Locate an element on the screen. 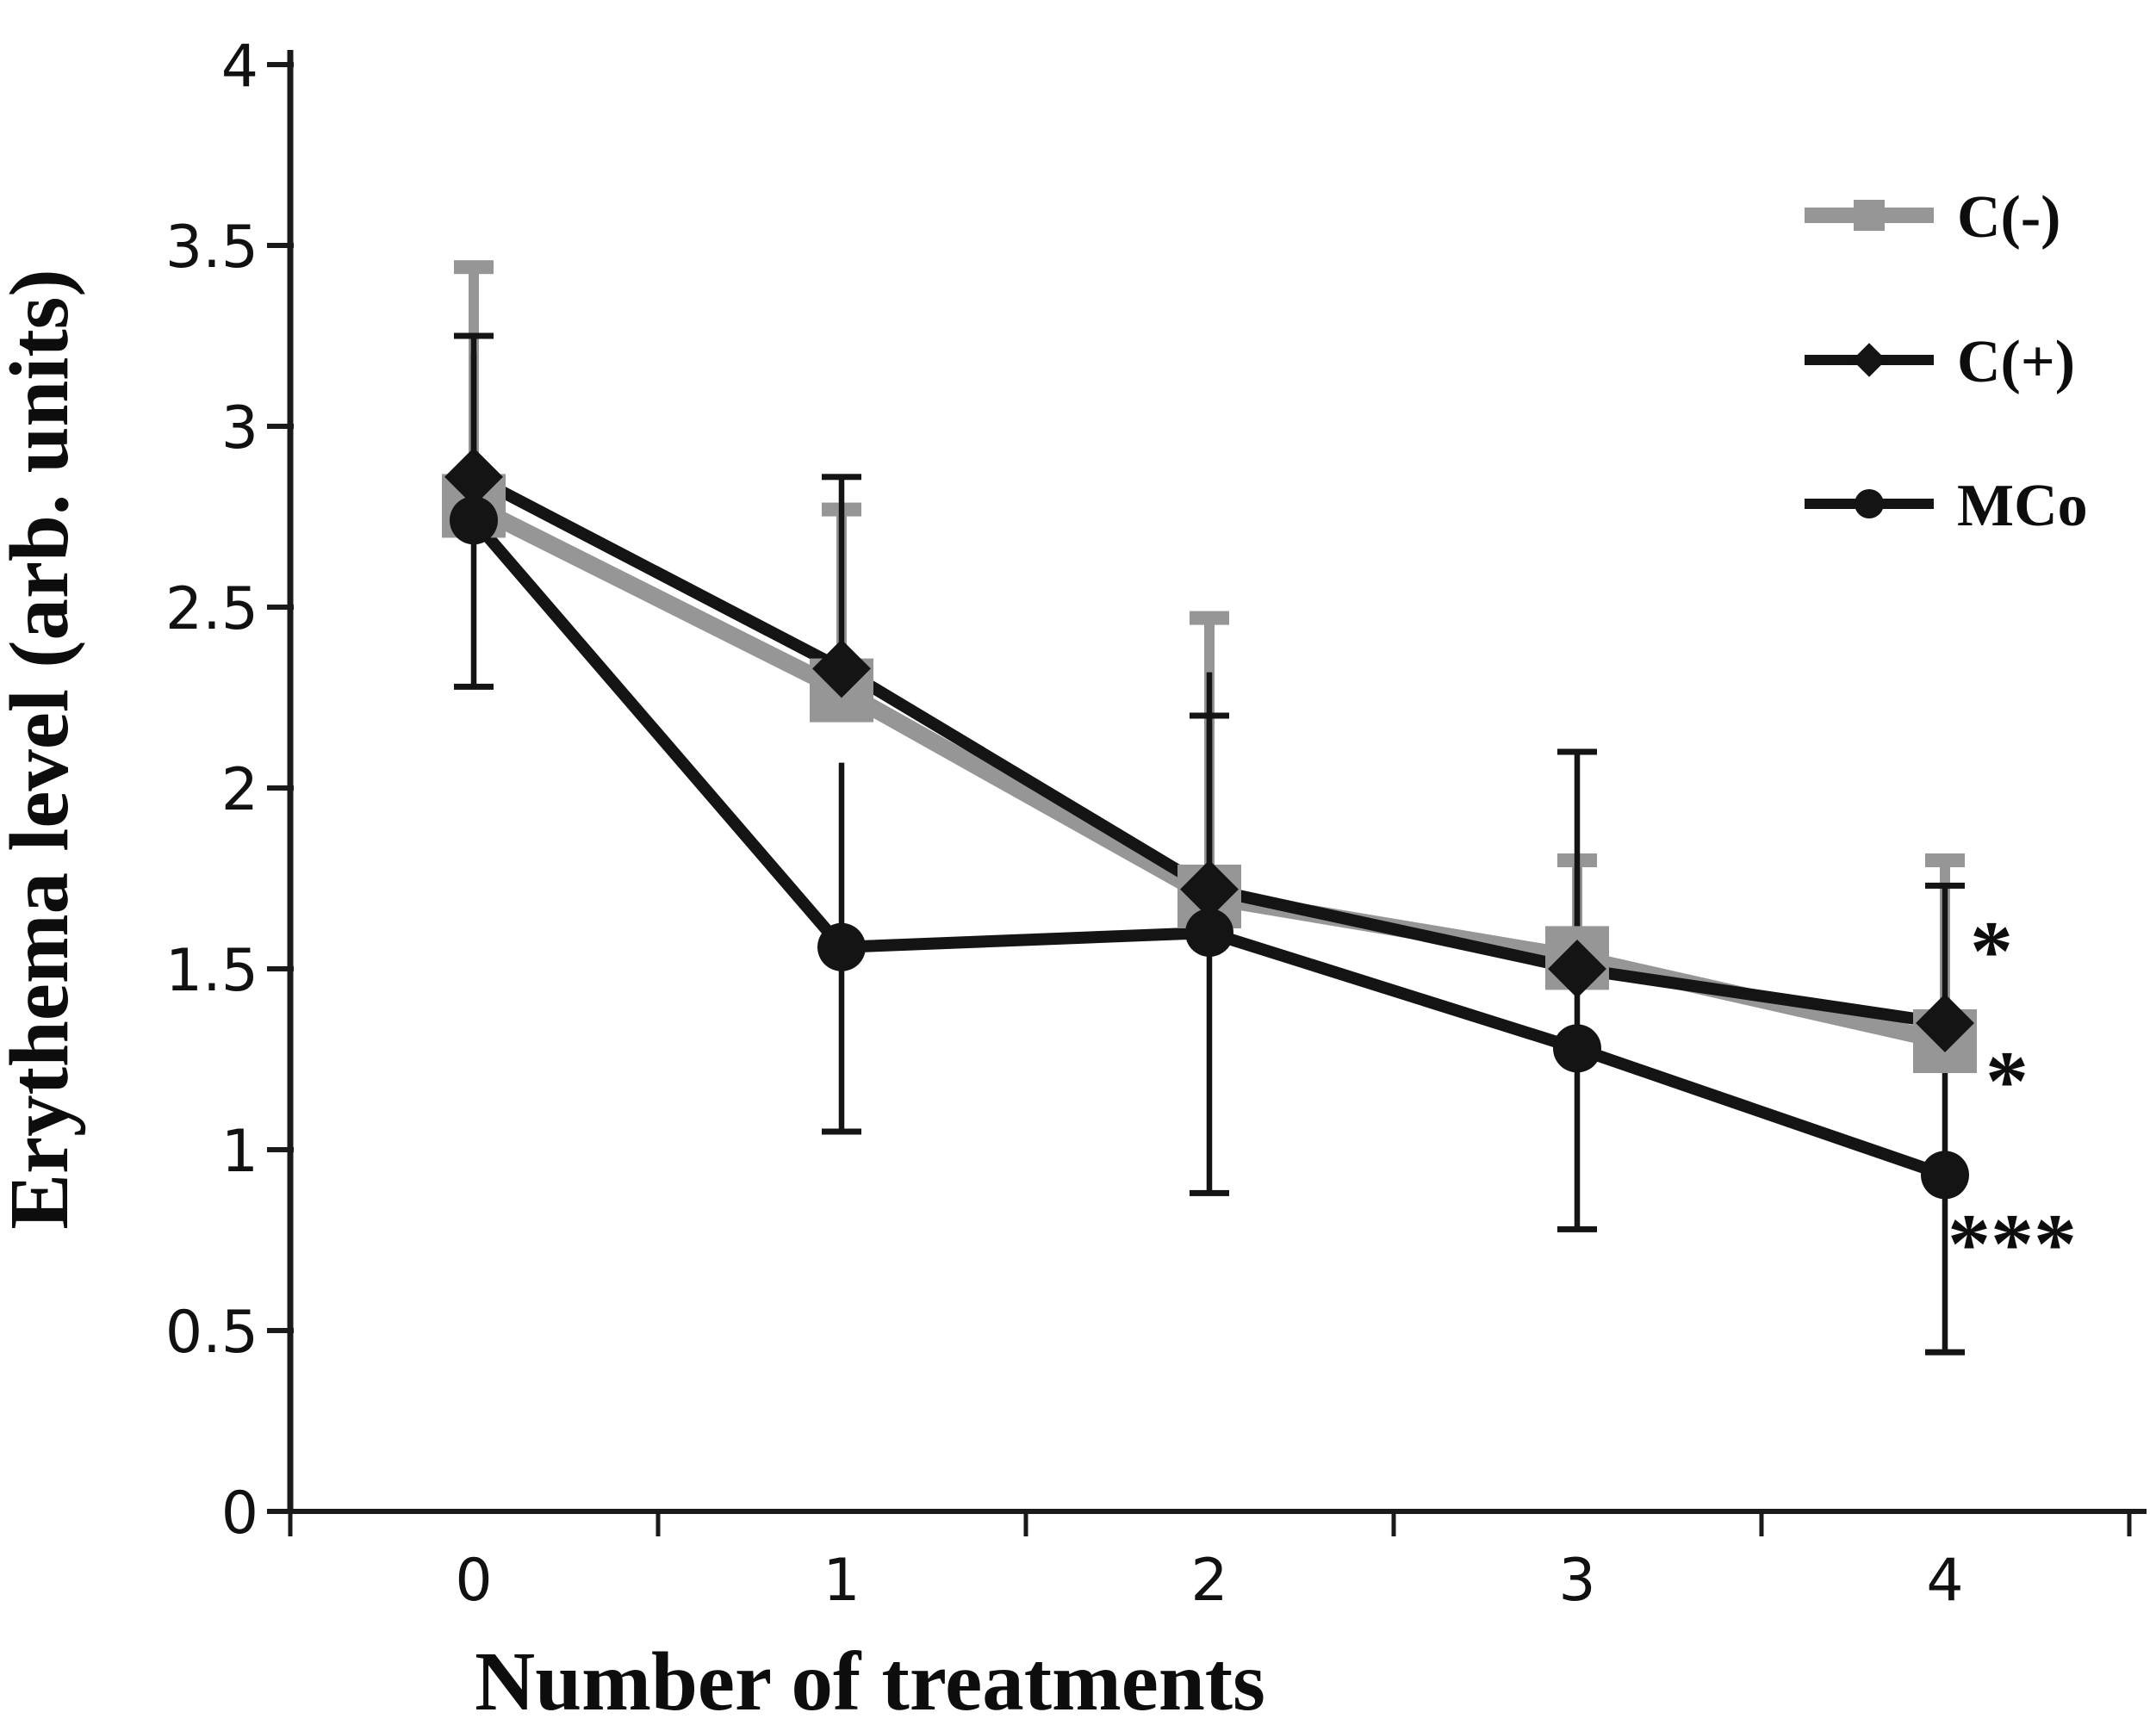  legend: C(-) C(+) MCo is located at coordinates (1947, 361).